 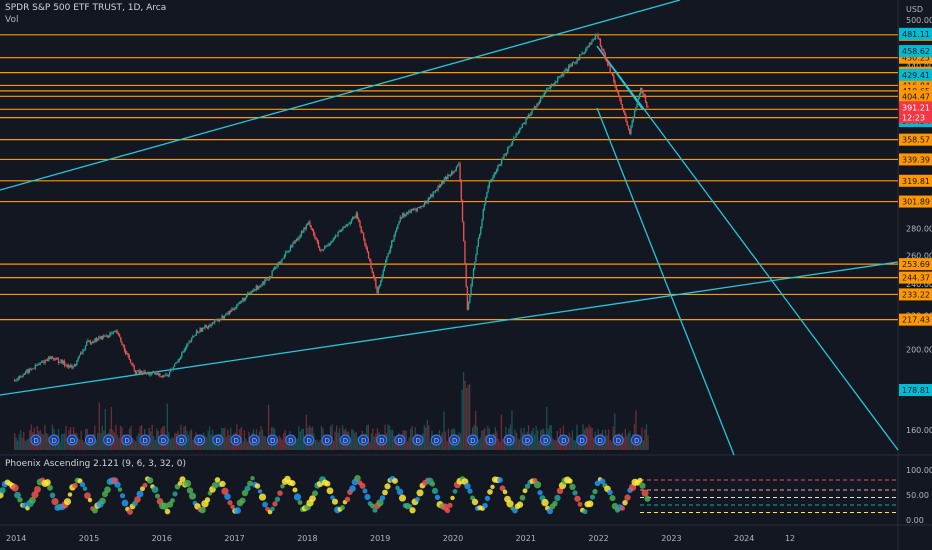 What do you see at coordinates (915, 264) in the screenshot?
I see `price-tag` at bounding box center [915, 264].